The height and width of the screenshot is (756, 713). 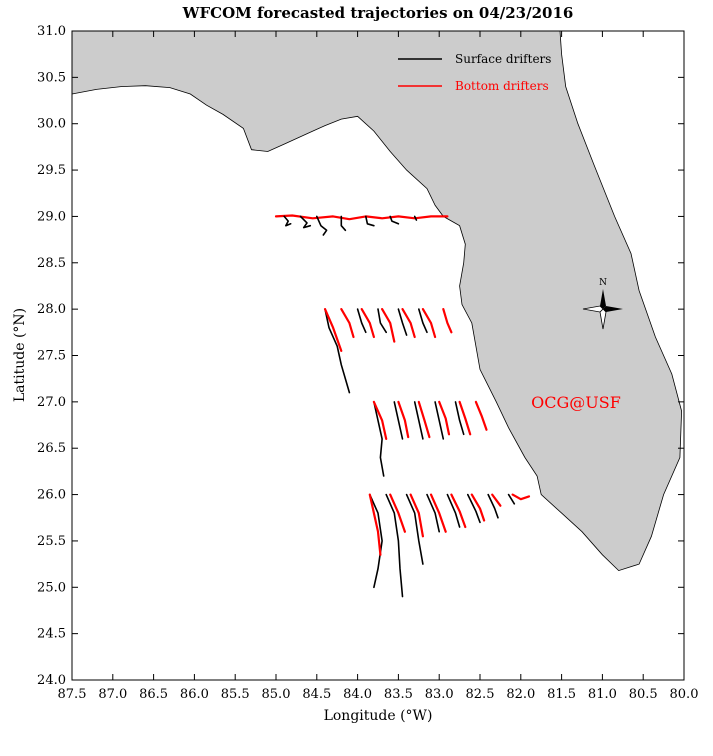 What do you see at coordinates (51, 263) in the screenshot?
I see `y-tick-label: 28.5` at bounding box center [51, 263].